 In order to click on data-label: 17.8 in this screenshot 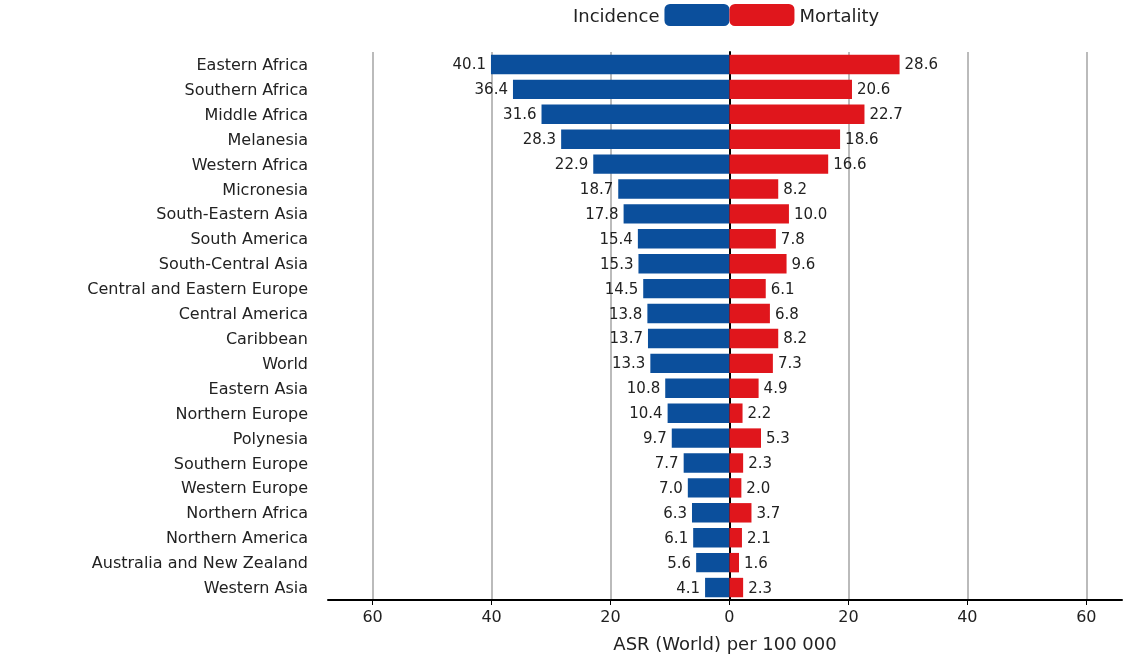, I will do `click(602, 213)`.